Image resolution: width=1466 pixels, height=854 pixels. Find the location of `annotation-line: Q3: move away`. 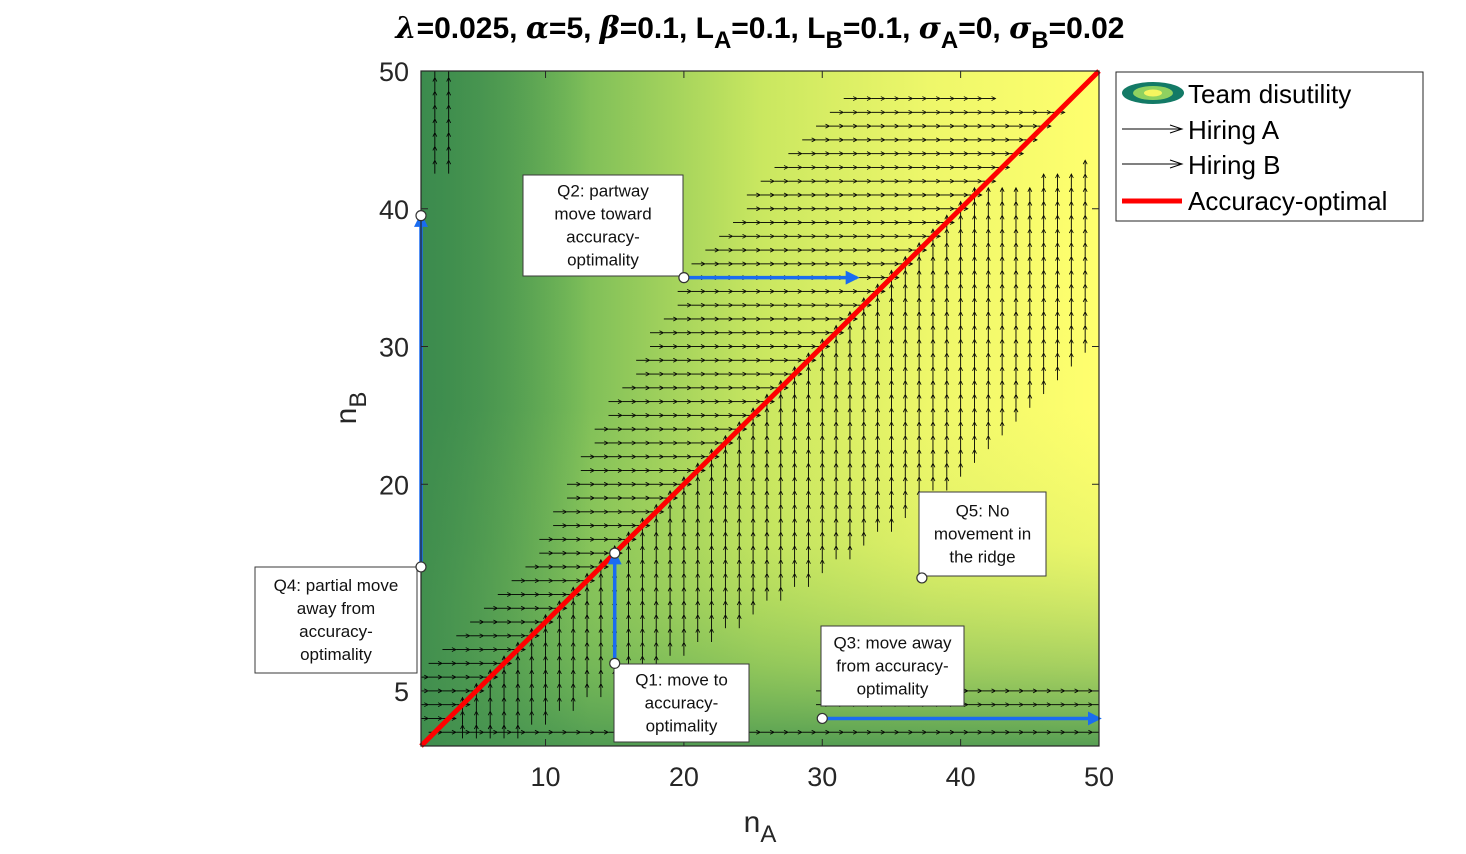

annotation-line: Q3: move away is located at coordinates (892, 643).